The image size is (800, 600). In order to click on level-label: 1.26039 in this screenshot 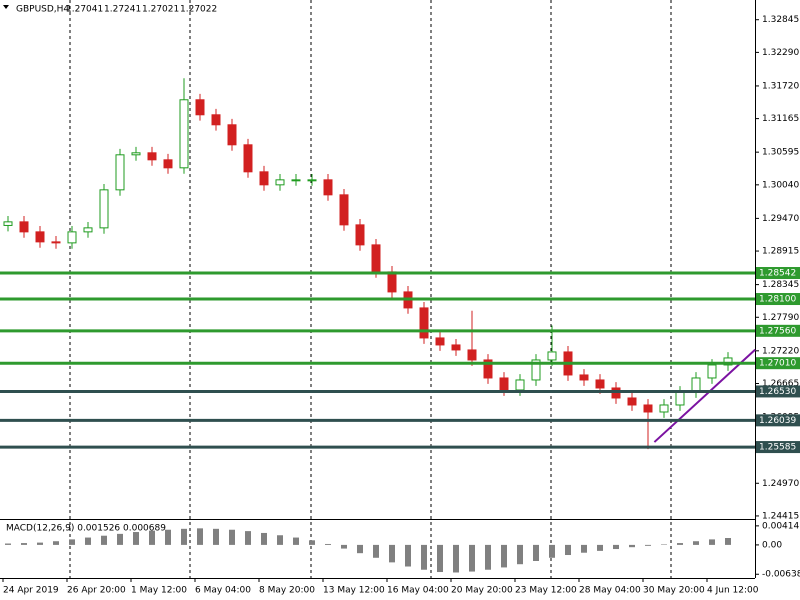, I will do `click(777, 421)`.